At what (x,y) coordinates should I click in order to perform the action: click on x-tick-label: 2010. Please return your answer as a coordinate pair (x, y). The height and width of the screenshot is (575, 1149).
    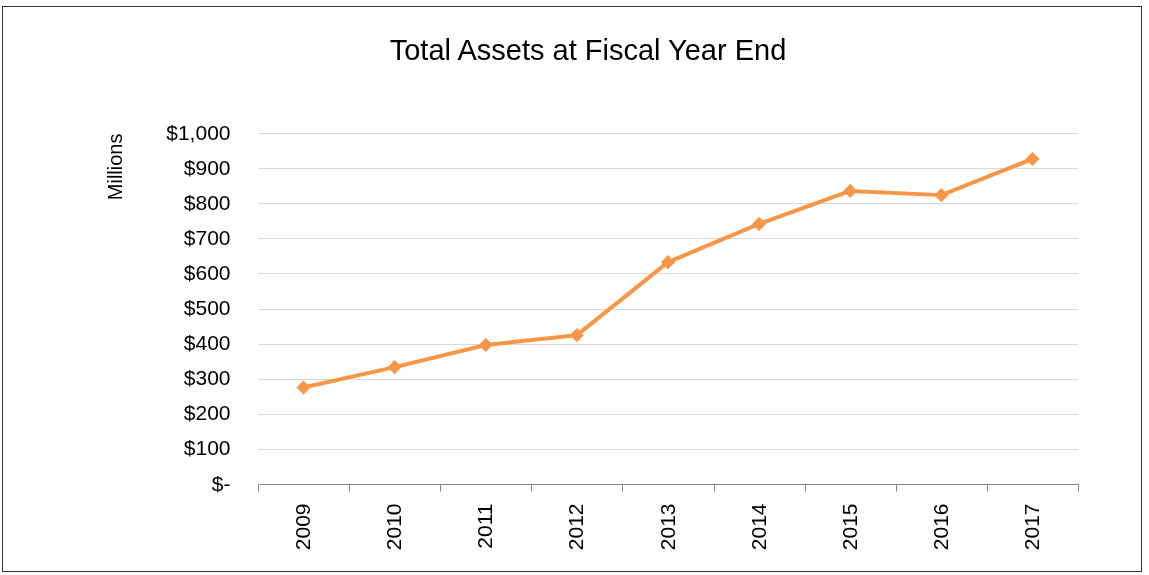
    Looking at the image, I should click on (394, 527).